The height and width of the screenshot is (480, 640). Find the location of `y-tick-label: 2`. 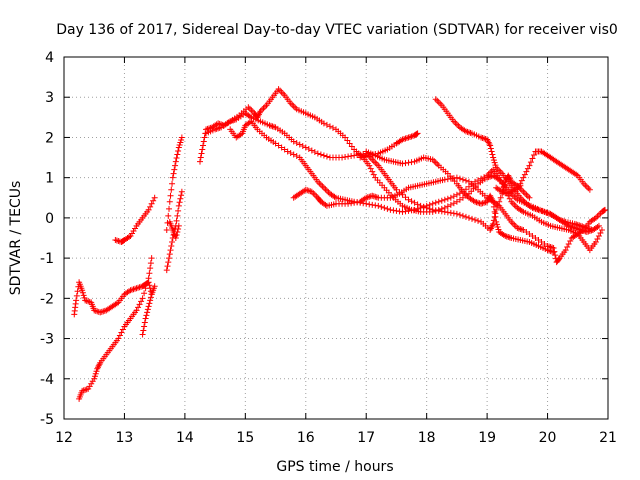

y-tick-label: 2 is located at coordinates (49, 138).